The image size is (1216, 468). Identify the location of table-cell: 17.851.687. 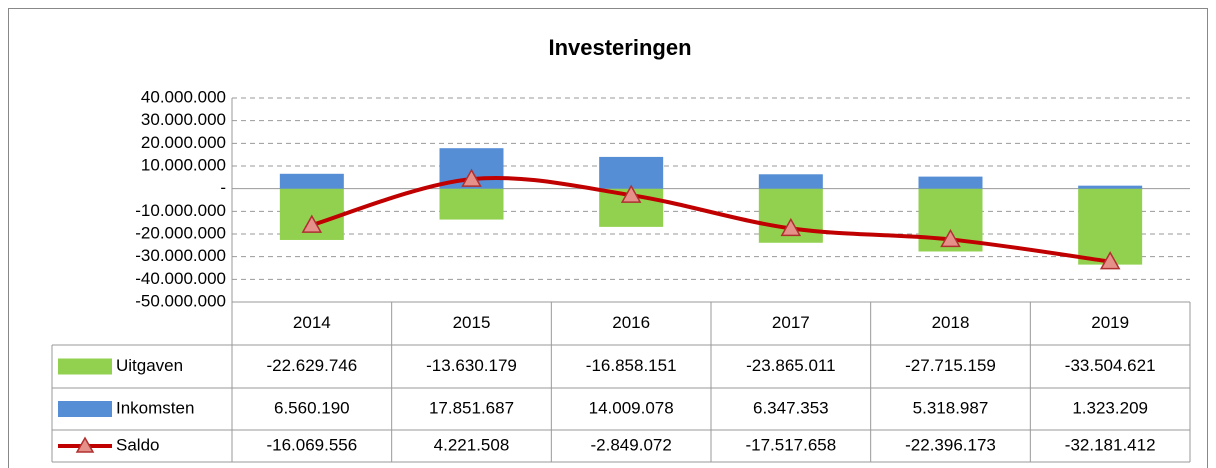
(471, 407).